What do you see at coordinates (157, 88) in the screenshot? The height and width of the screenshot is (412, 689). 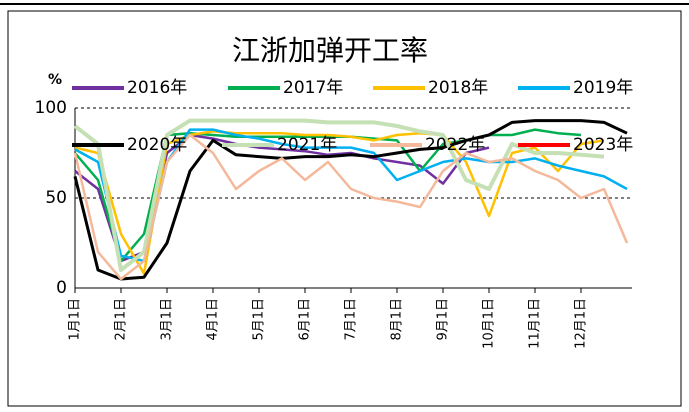 I see `legend-label: 2016年` at bounding box center [157, 88].